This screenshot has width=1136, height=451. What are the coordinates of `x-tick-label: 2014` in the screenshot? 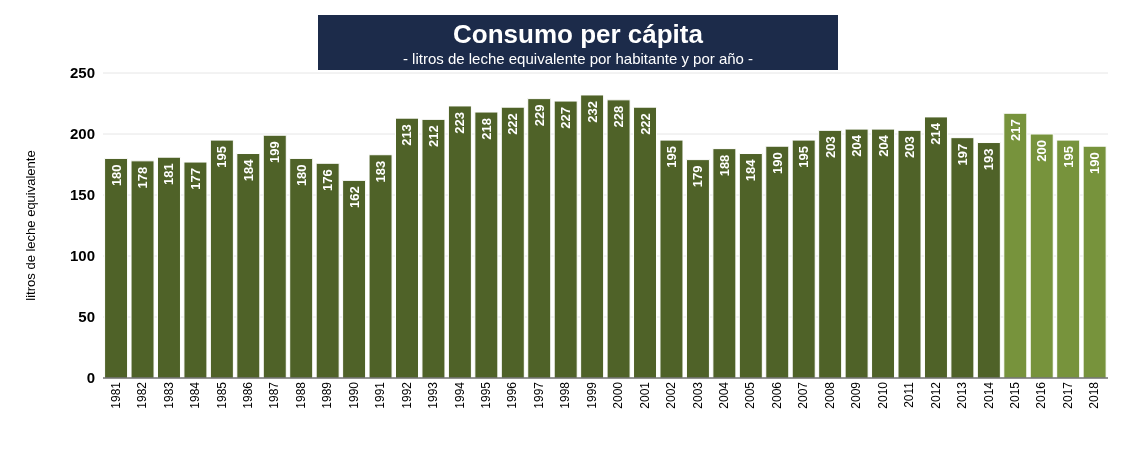 It's located at (988, 395).